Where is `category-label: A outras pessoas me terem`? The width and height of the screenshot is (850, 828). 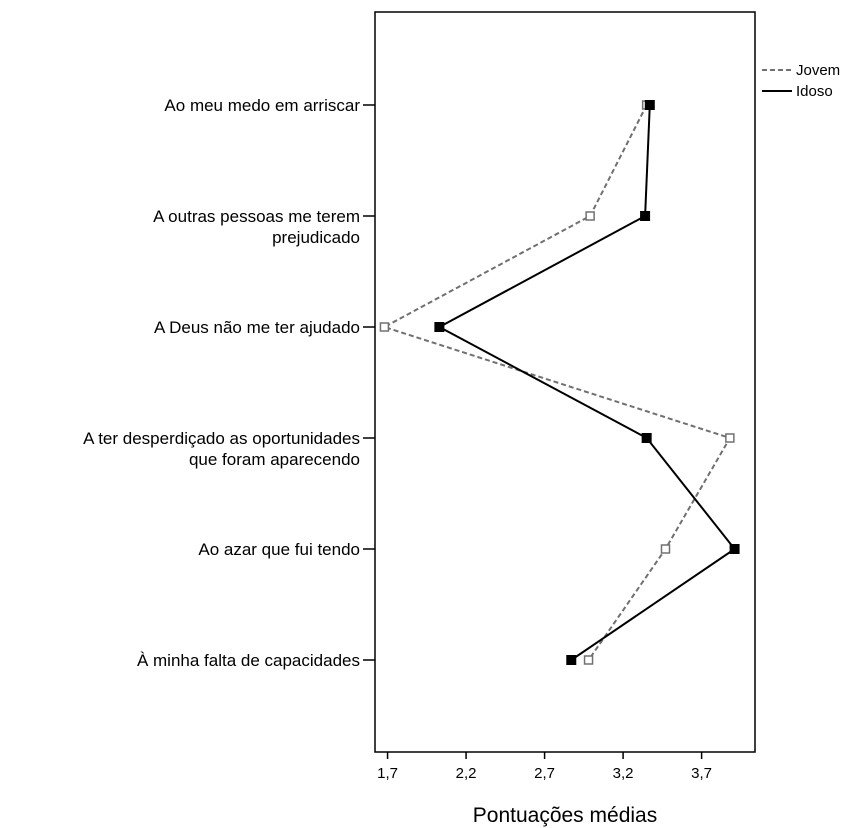
category-label: A outras pessoas me terem is located at coordinates (256, 216).